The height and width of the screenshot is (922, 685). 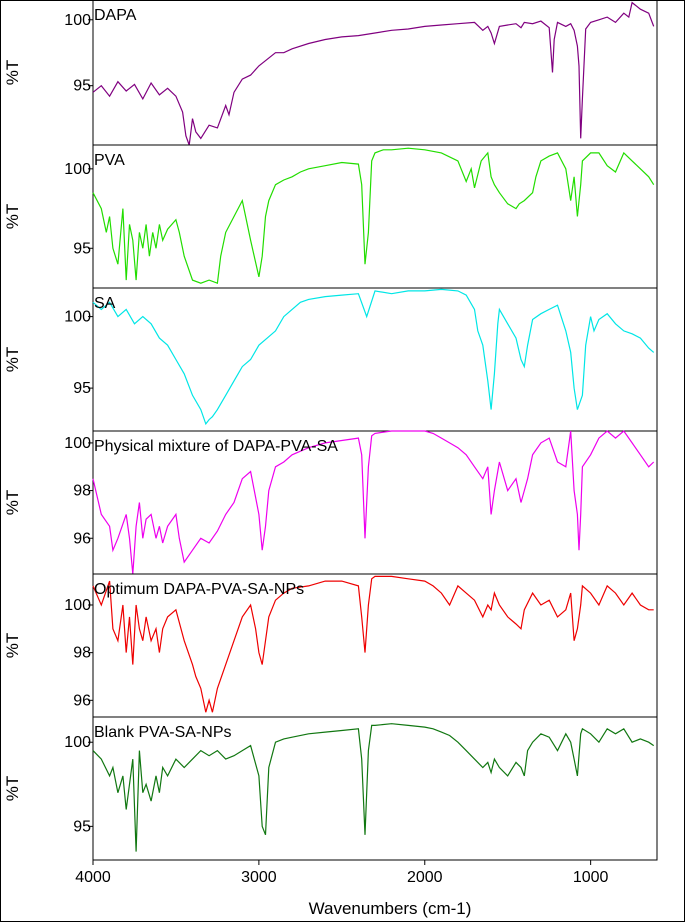 What do you see at coordinates (425, 877) in the screenshot?
I see `x-tick-label: 2000` at bounding box center [425, 877].